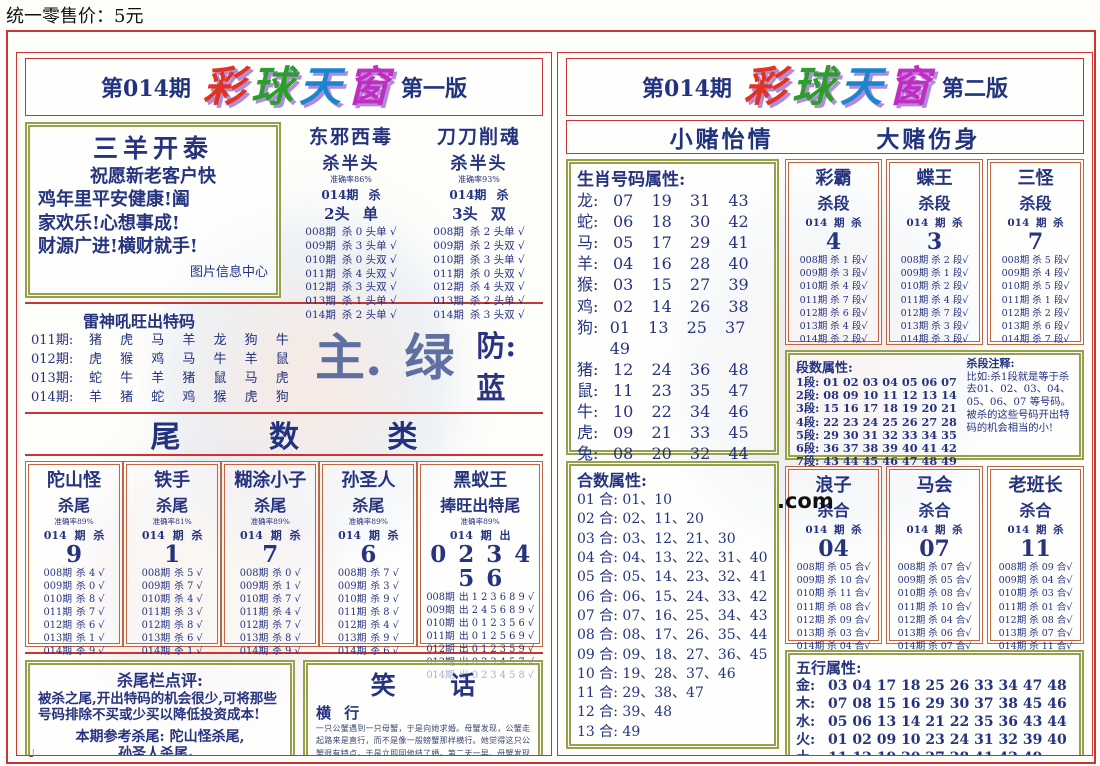 This screenshot has width=1100, height=766. What do you see at coordinates (270, 651) in the screenshot?
I see `history-row: 014期杀 9 √` at bounding box center [270, 651].